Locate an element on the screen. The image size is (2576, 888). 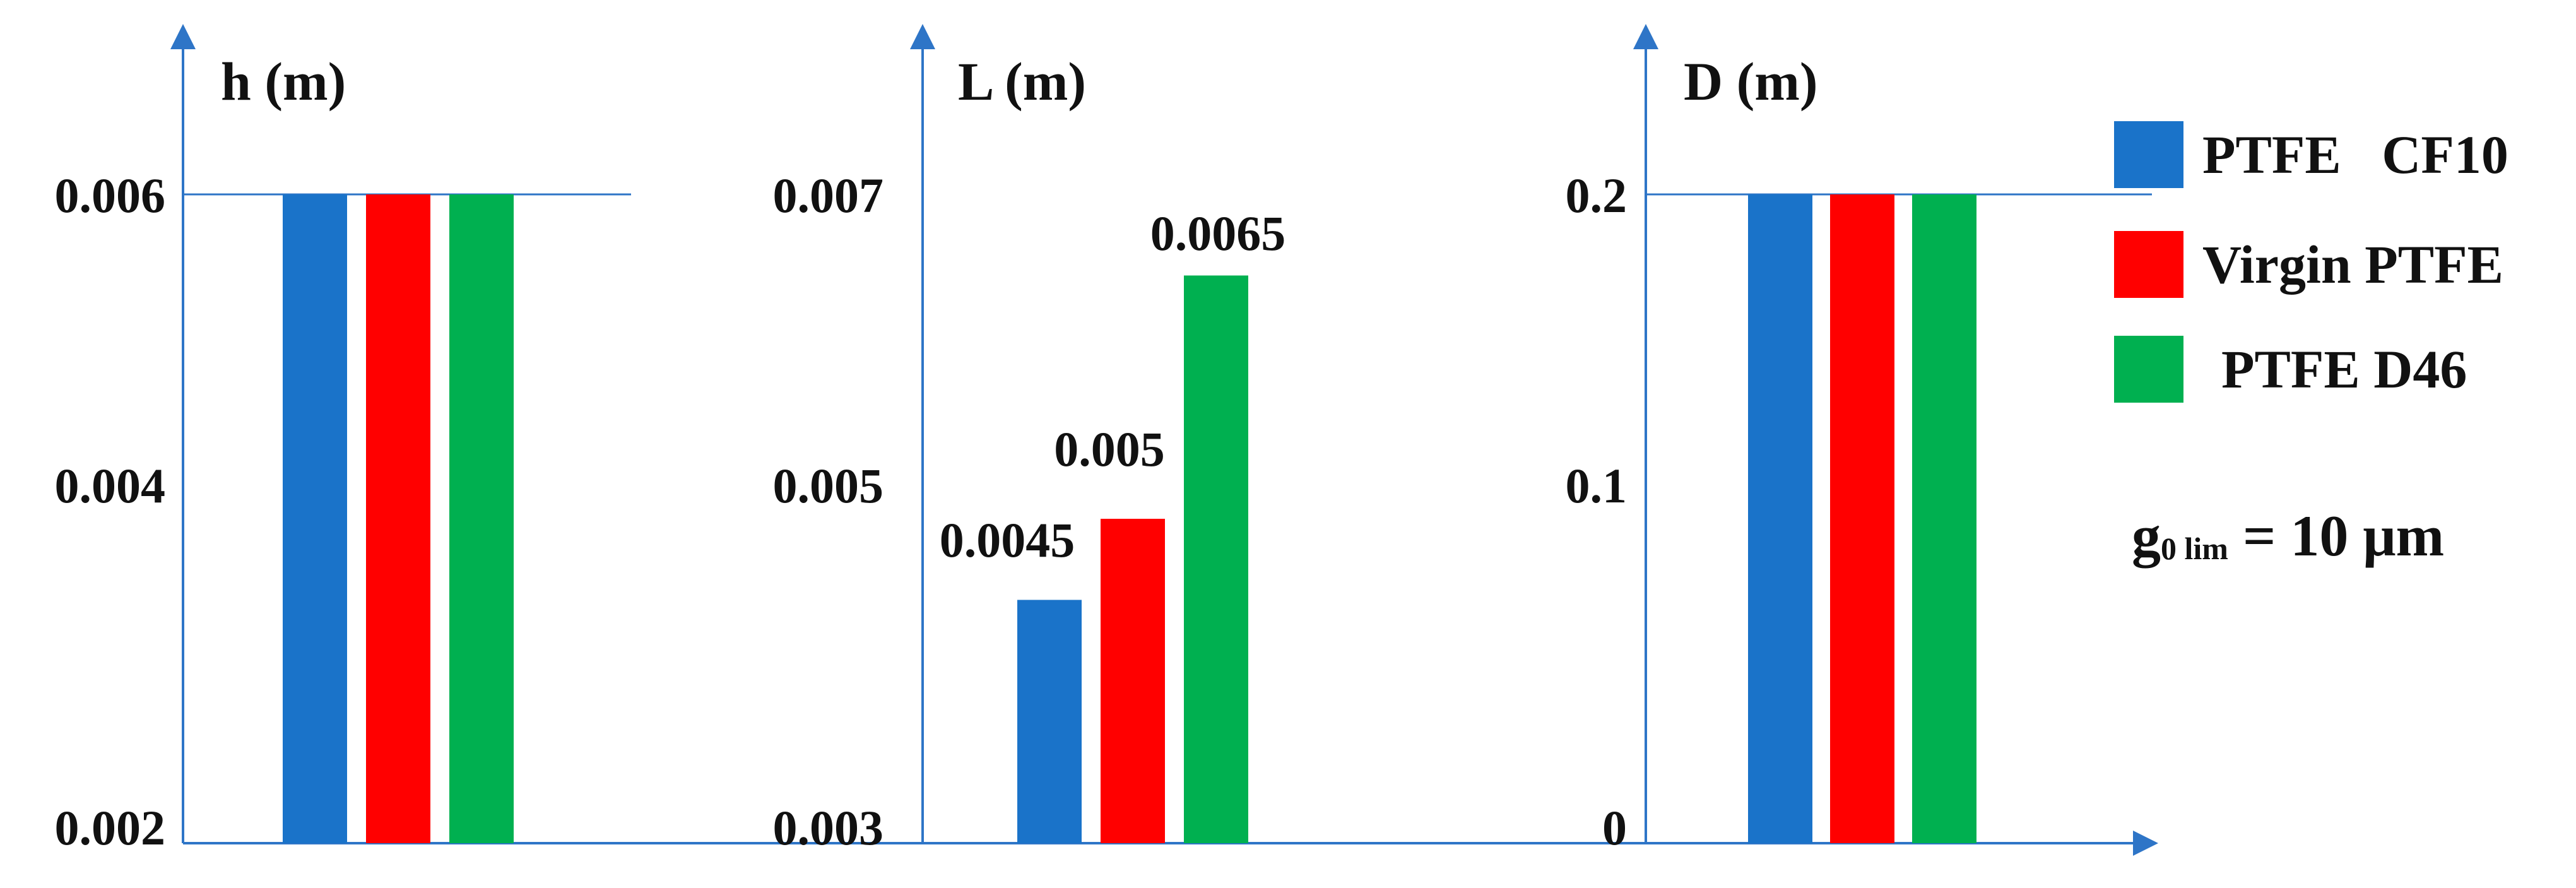
tick-label-d-1: 0.1 is located at coordinates (1597, 486).